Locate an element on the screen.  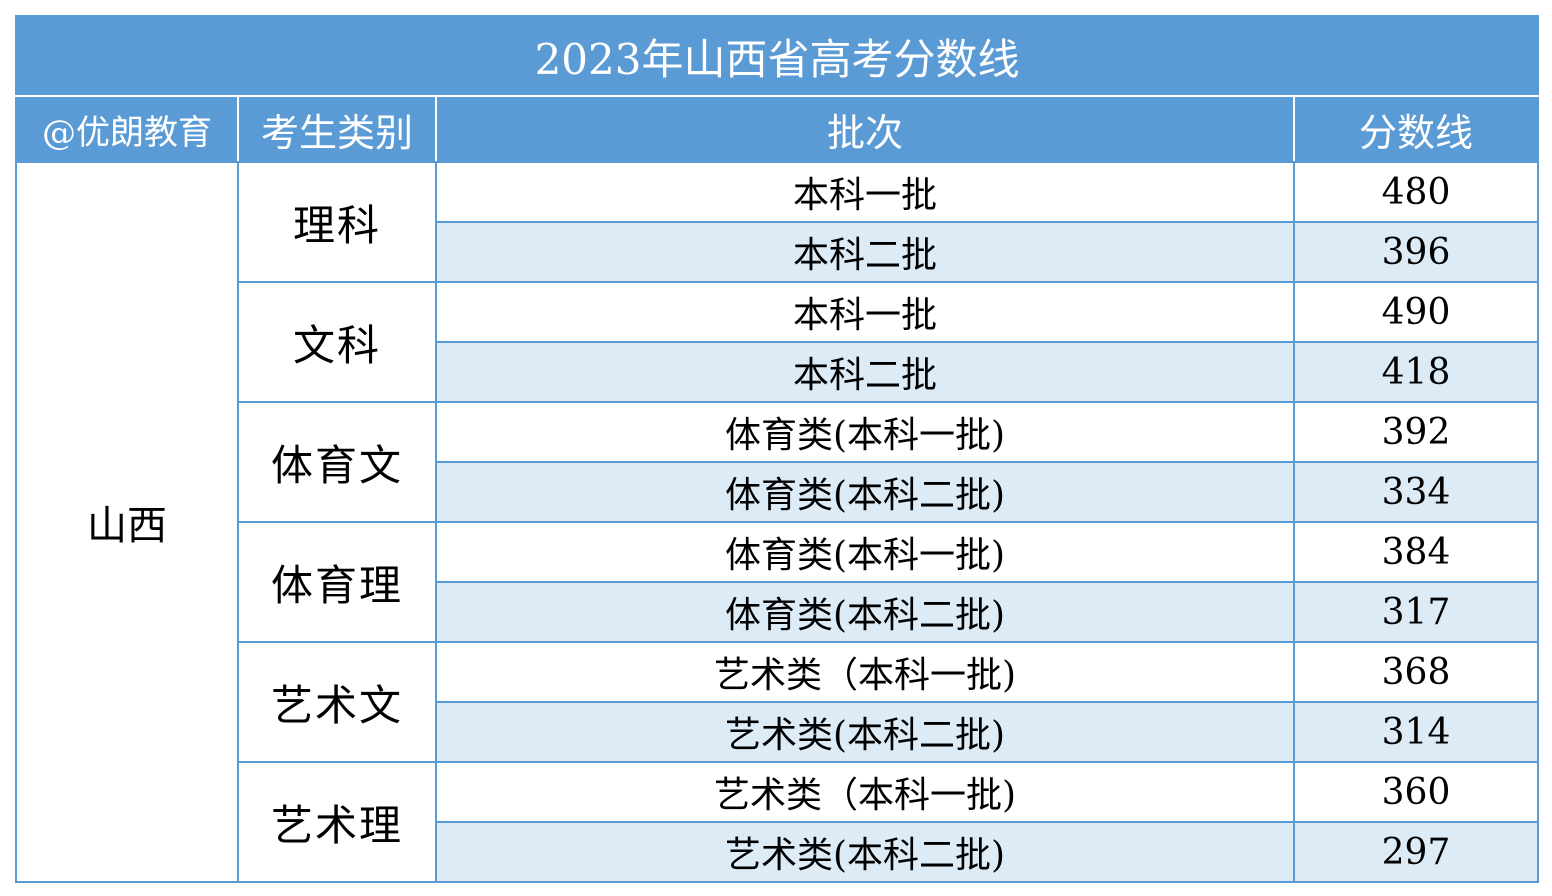
title-row: 2023年山西省高考分数线 is located at coordinates (777, 56).